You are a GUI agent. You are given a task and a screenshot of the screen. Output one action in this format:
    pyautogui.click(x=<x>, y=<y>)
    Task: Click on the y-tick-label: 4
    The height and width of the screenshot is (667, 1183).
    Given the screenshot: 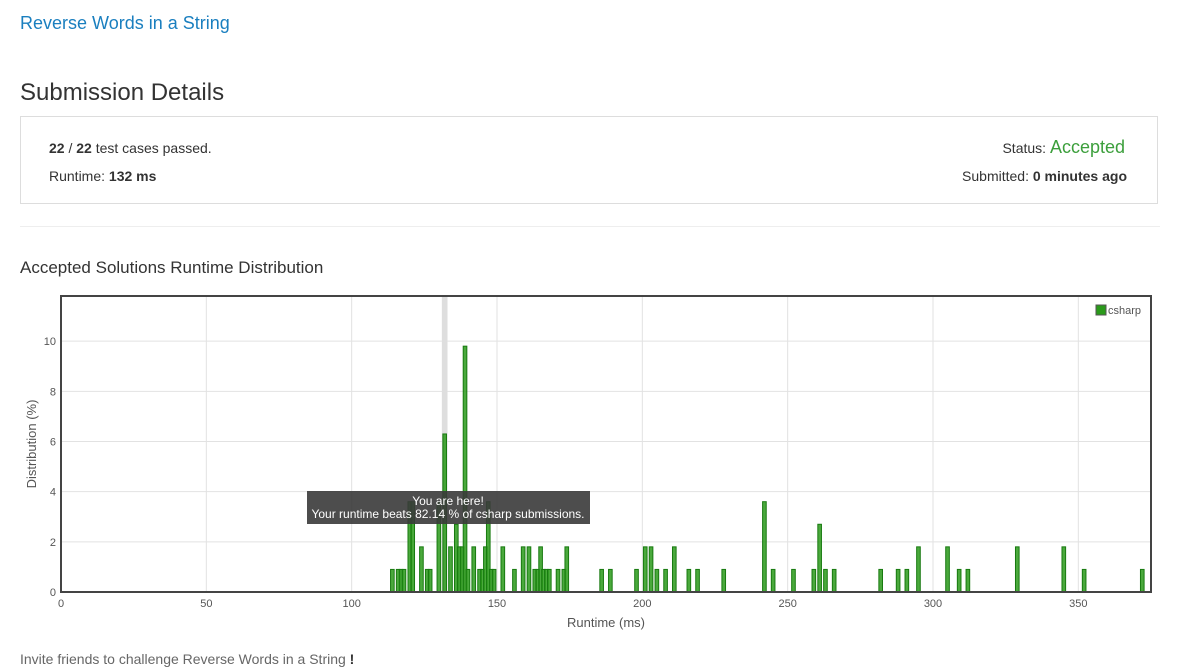 What is the action you would take?
    pyautogui.click(x=53, y=493)
    